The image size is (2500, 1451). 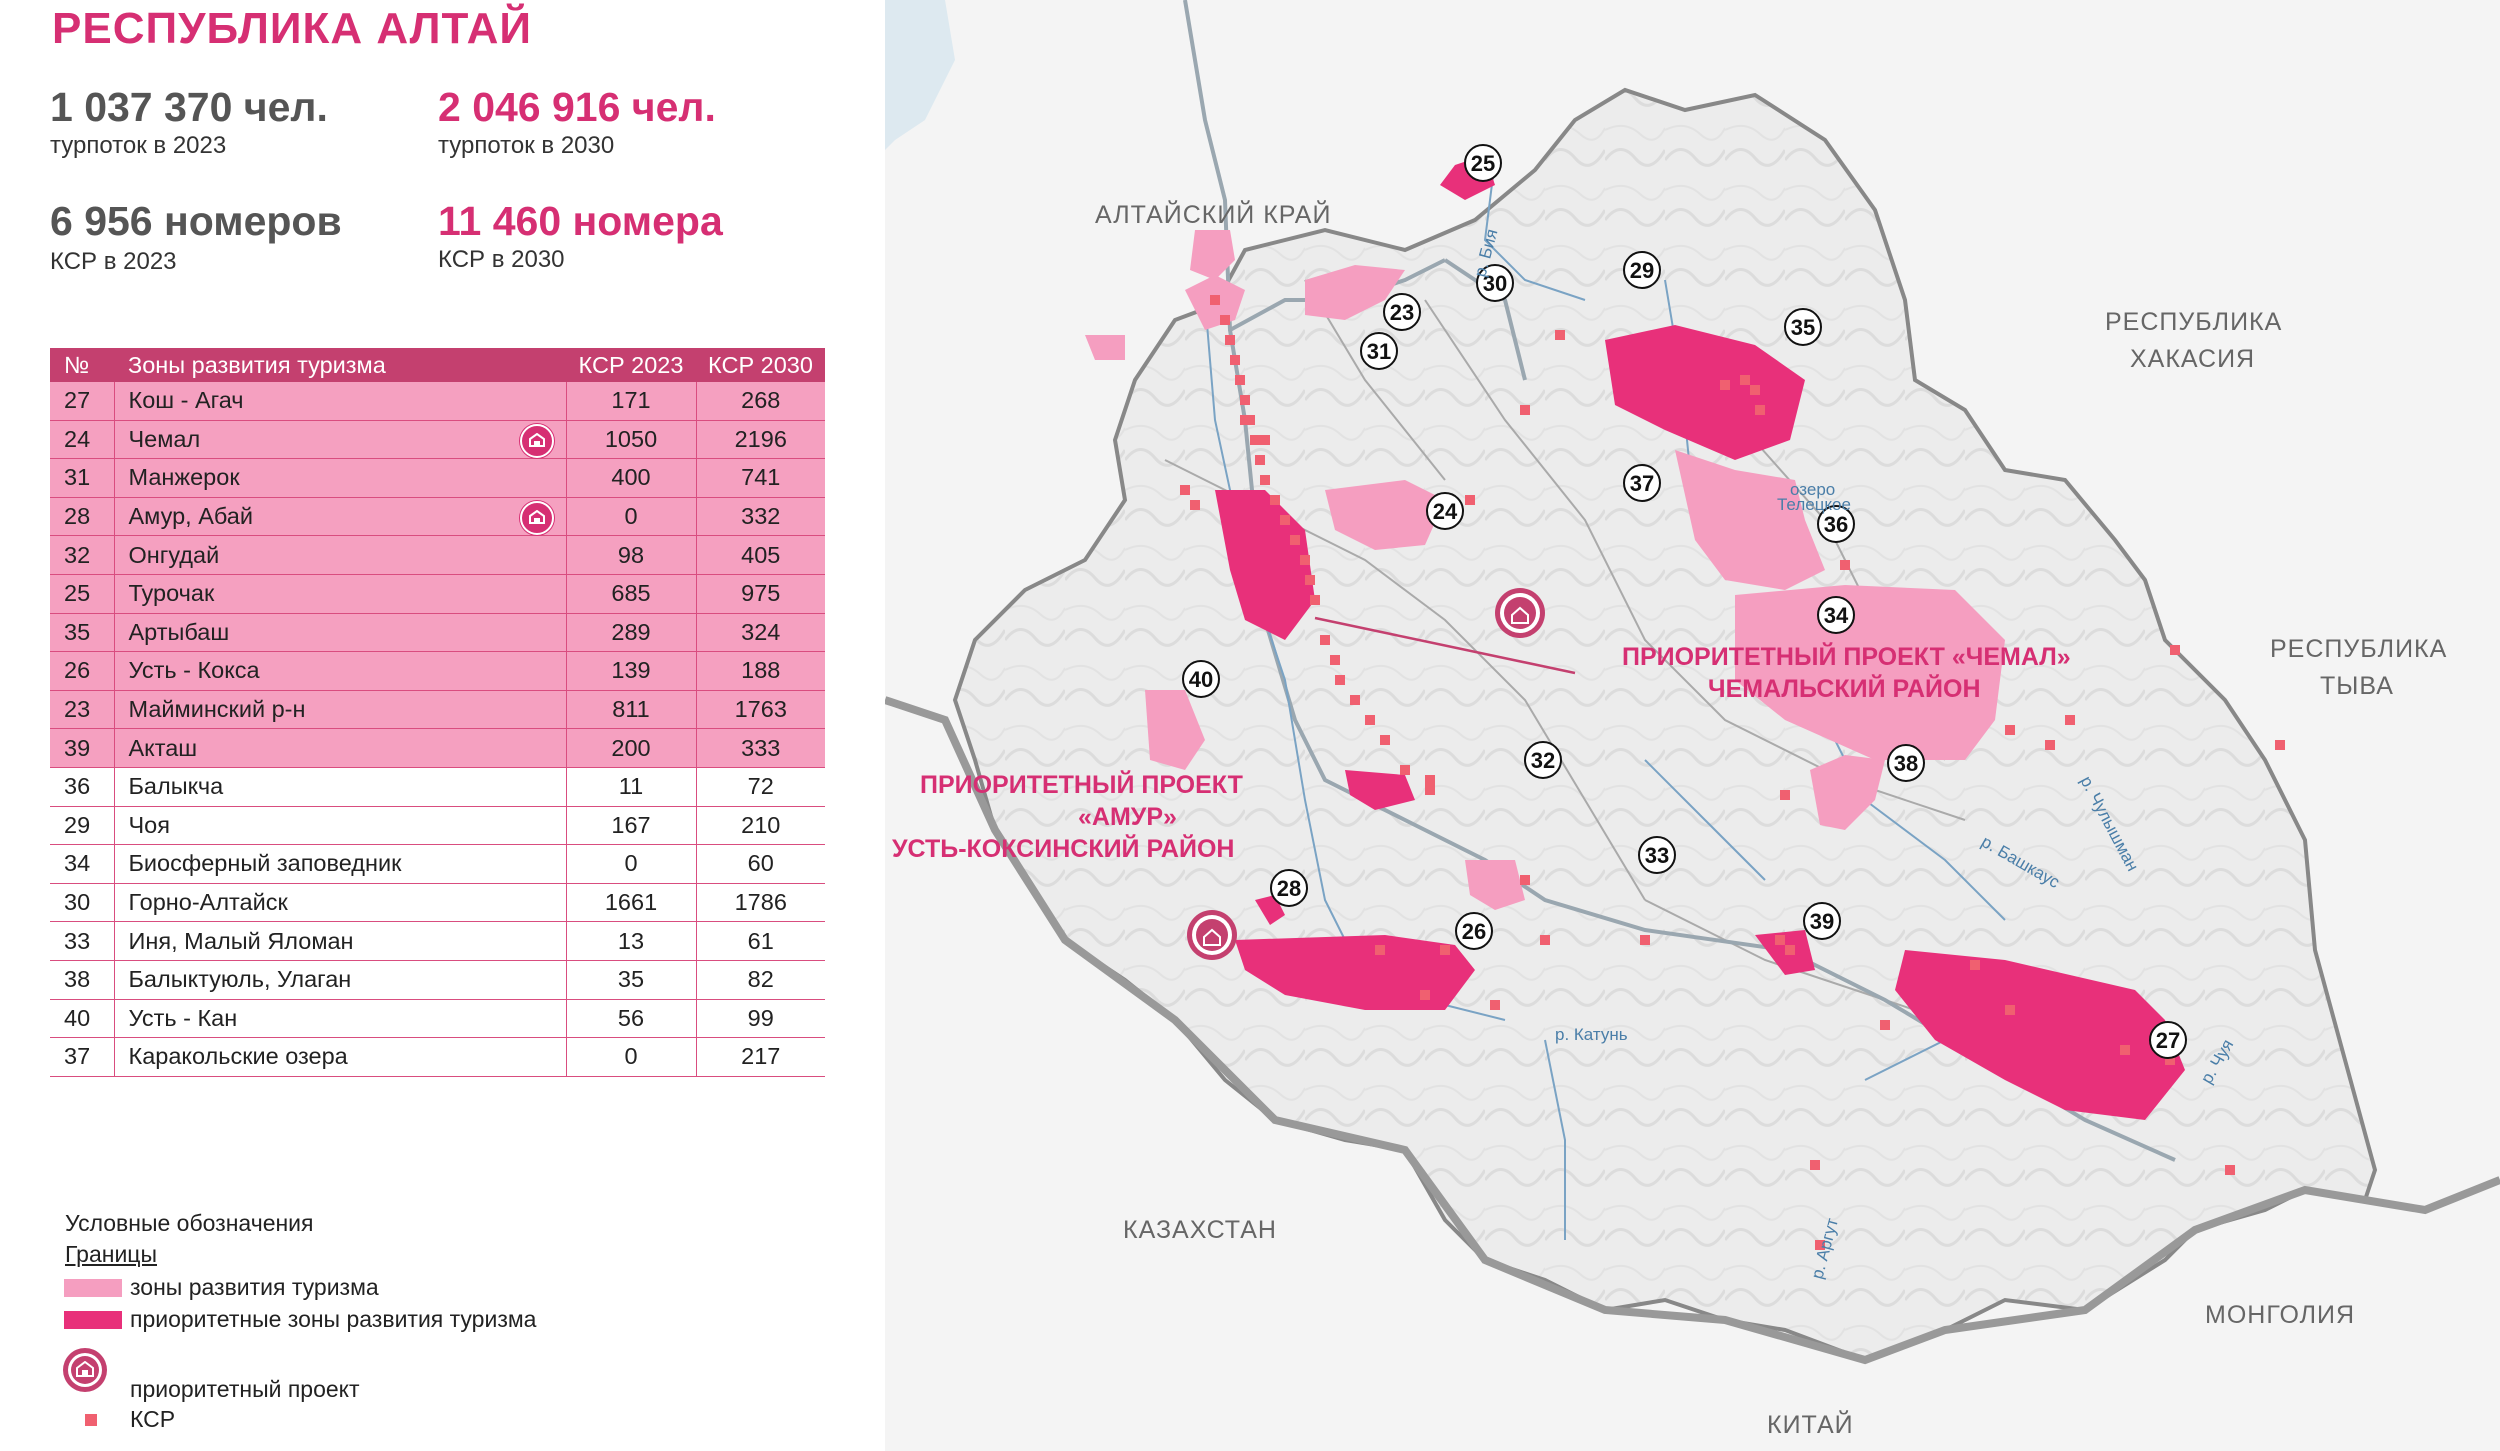 I want to click on chemal-project-marker, so click(x=1445, y=631).